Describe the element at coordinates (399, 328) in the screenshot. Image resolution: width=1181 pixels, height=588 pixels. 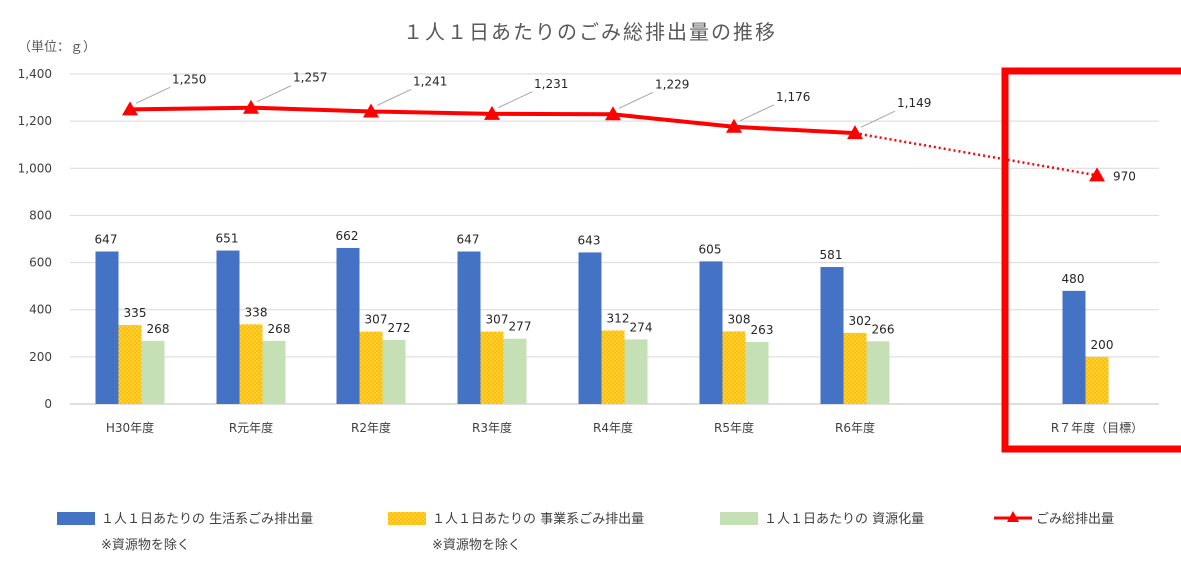
I see `data-label: 272` at that location.